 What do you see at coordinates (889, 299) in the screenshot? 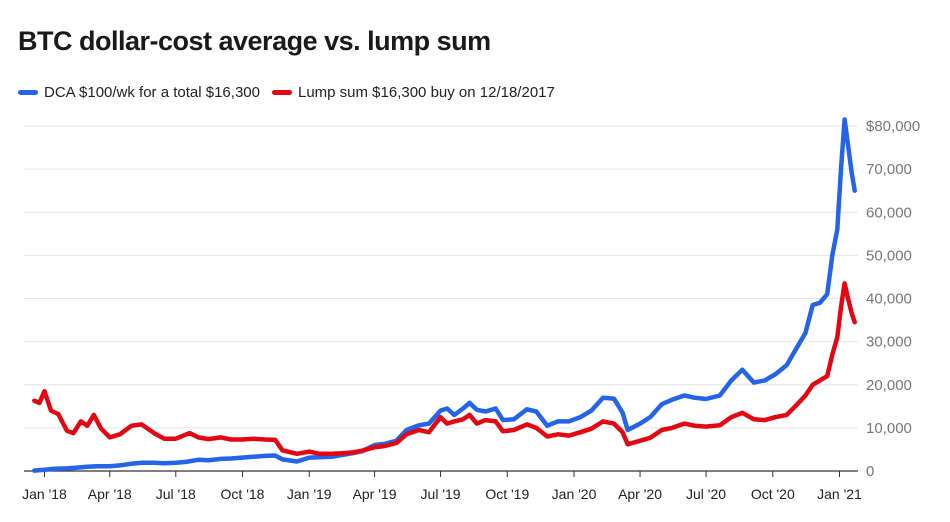
I see `y-tick-label: 40,000` at bounding box center [889, 299].